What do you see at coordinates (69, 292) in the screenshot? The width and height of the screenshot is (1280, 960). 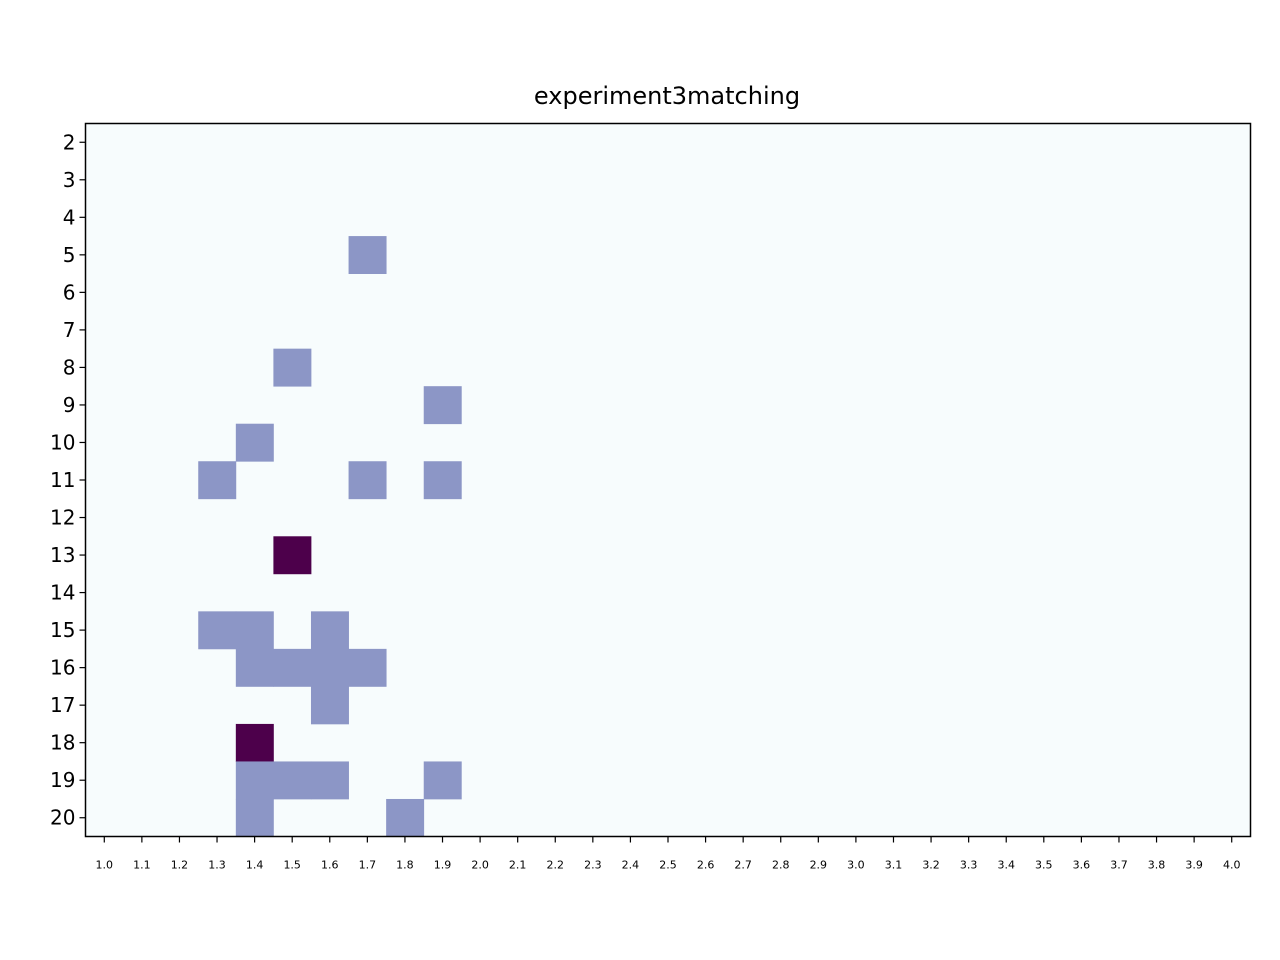 I see `y-tick-label: 6` at bounding box center [69, 292].